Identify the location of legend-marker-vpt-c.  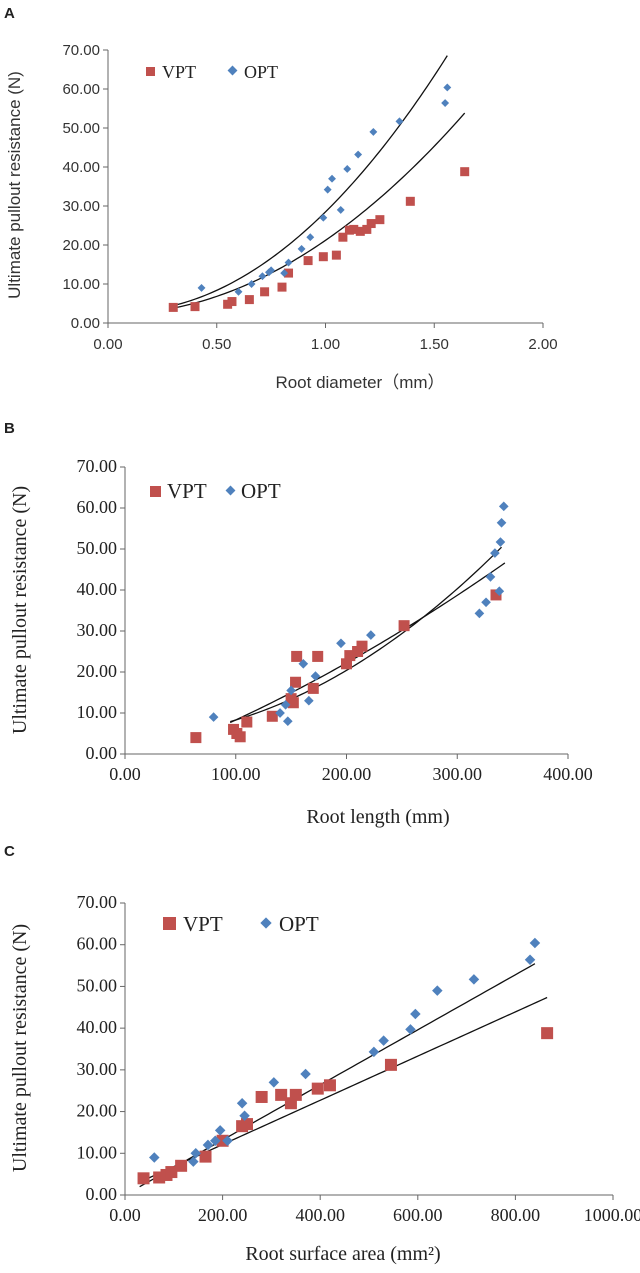
(169, 923).